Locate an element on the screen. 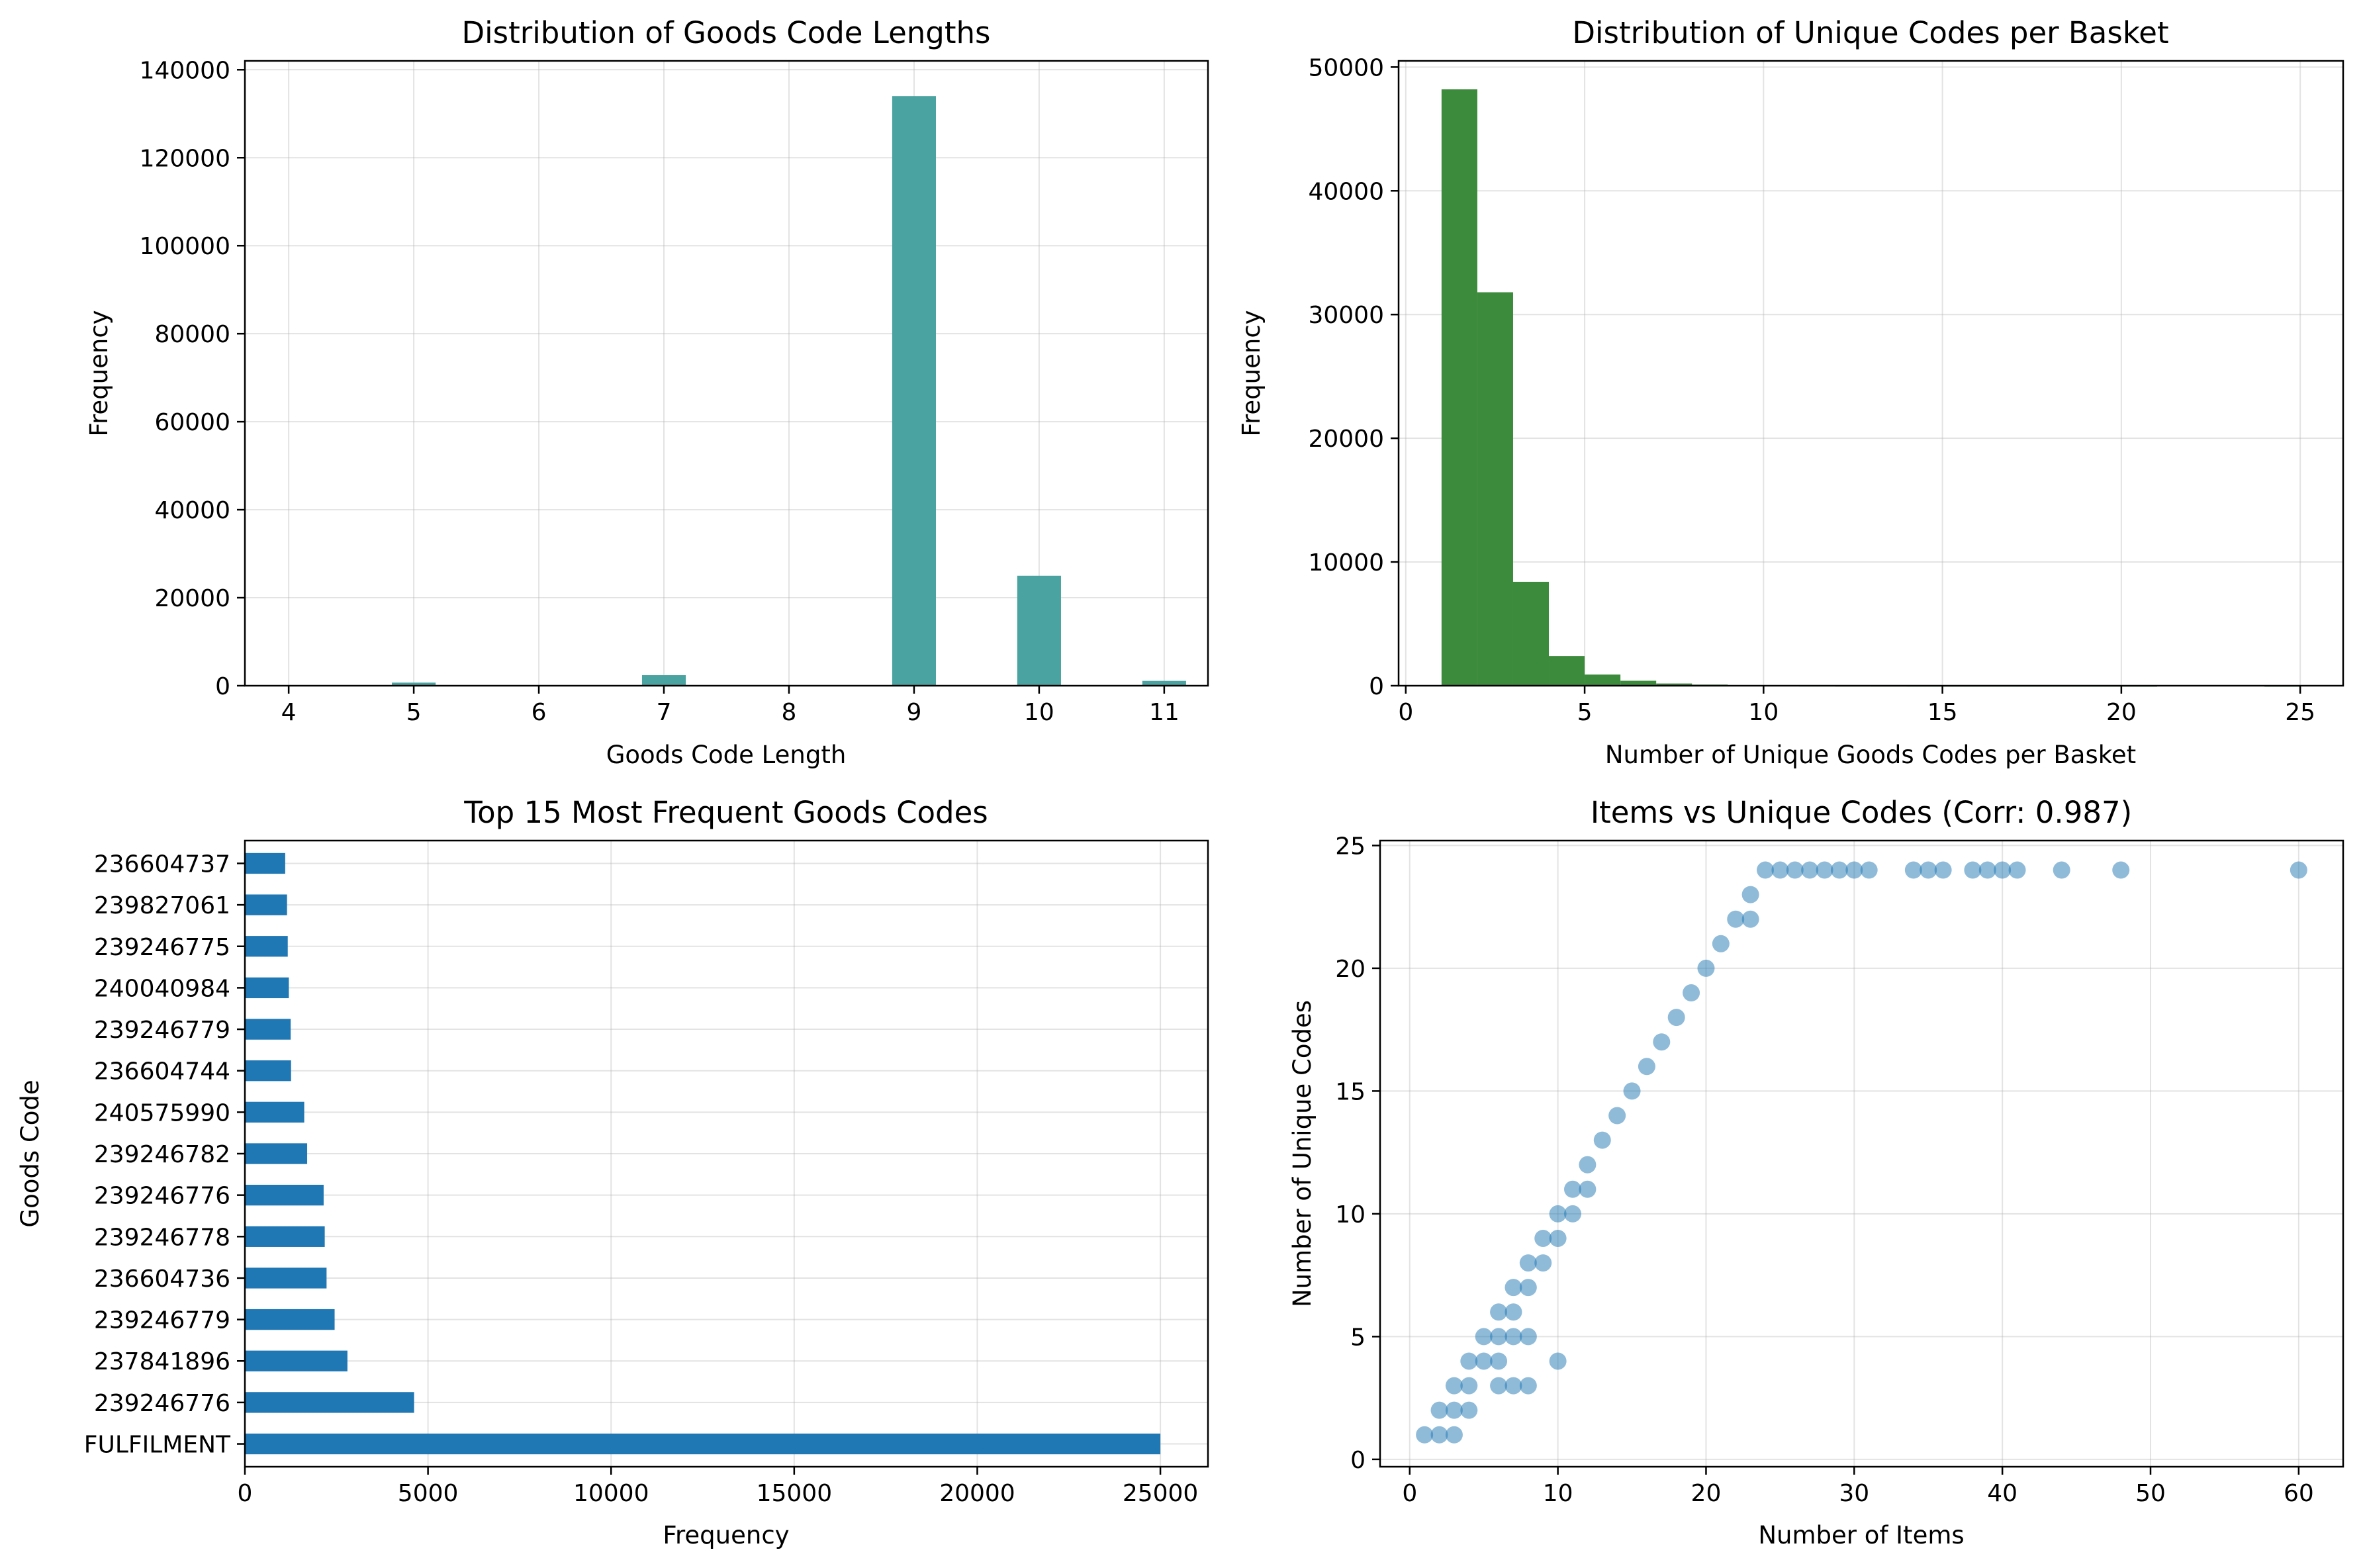 The height and width of the screenshot is (1568, 2363). y-tick-label: 239246782 is located at coordinates (162, 1154).